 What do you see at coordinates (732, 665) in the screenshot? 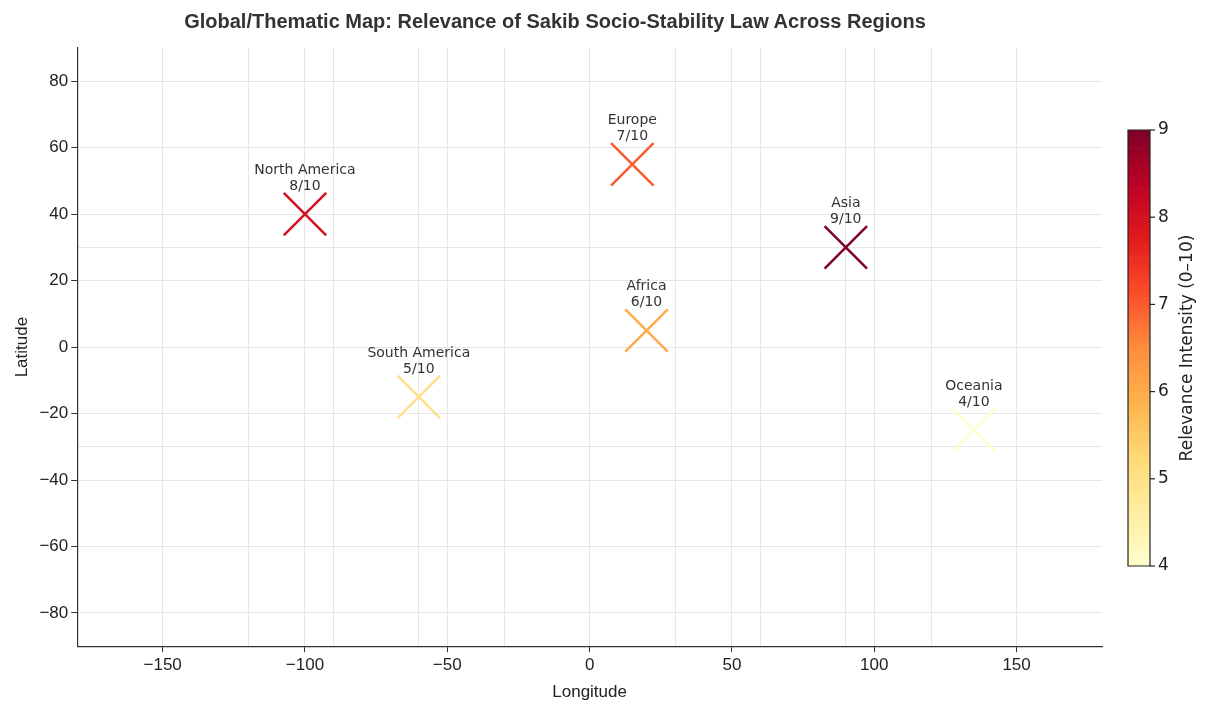
I see `x-tick-label: 50` at bounding box center [732, 665].